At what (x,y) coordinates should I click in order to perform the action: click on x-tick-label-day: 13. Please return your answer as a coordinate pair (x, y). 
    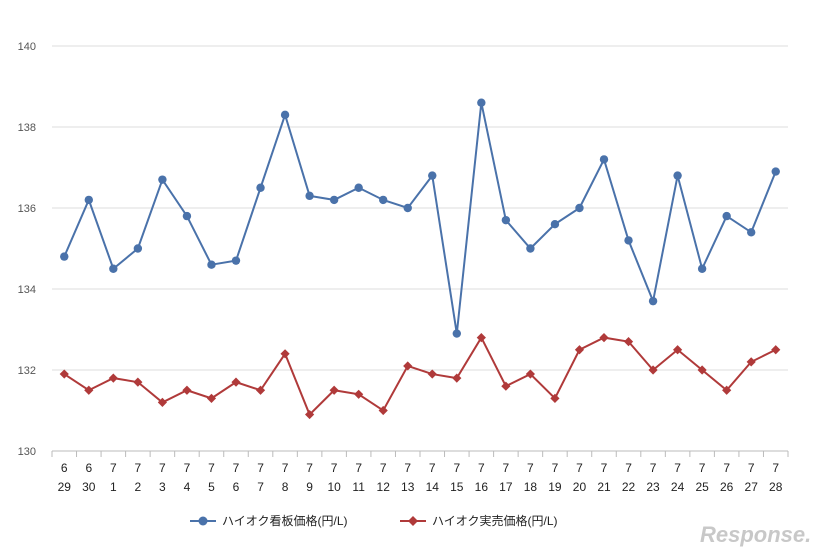
    Looking at the image, I should click on (408, 487).